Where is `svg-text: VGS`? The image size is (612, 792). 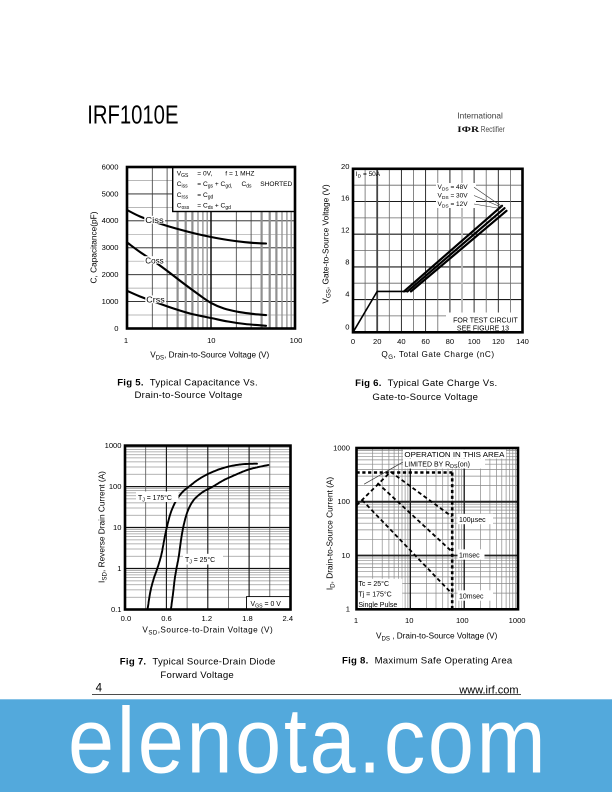 svg-text: VGS is located at coordinates (183, 175).